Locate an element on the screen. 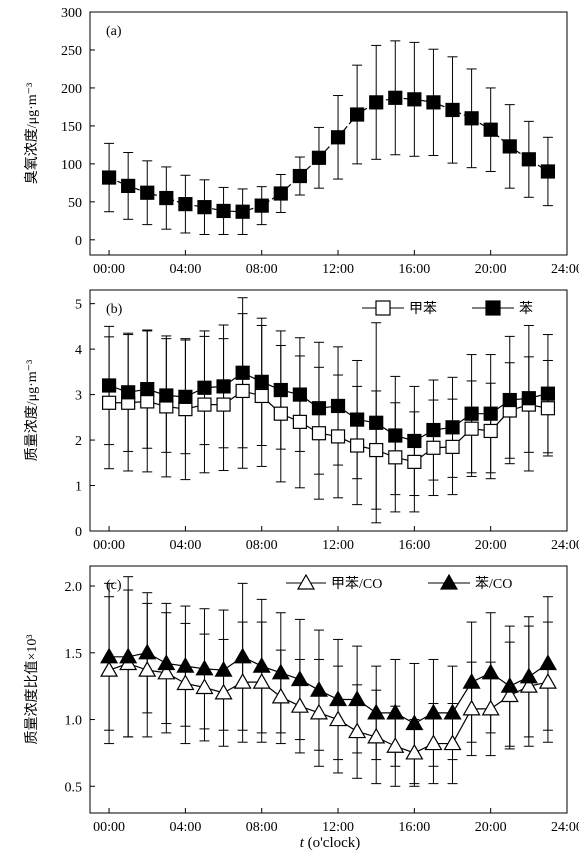 Image resolution: width=579 pixels, height=857 pixels. y-tick-label: 5 is located at coordinates (78, 305).